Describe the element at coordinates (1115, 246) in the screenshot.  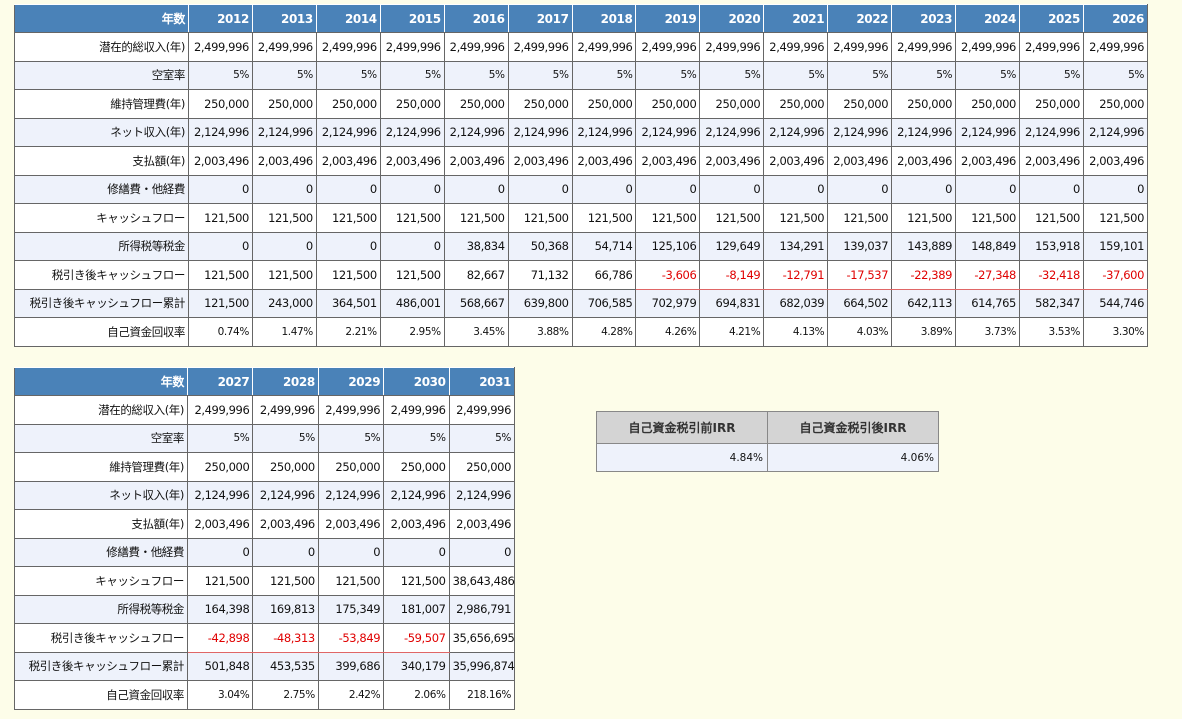
I see `table-cell: 159,101` at that location.